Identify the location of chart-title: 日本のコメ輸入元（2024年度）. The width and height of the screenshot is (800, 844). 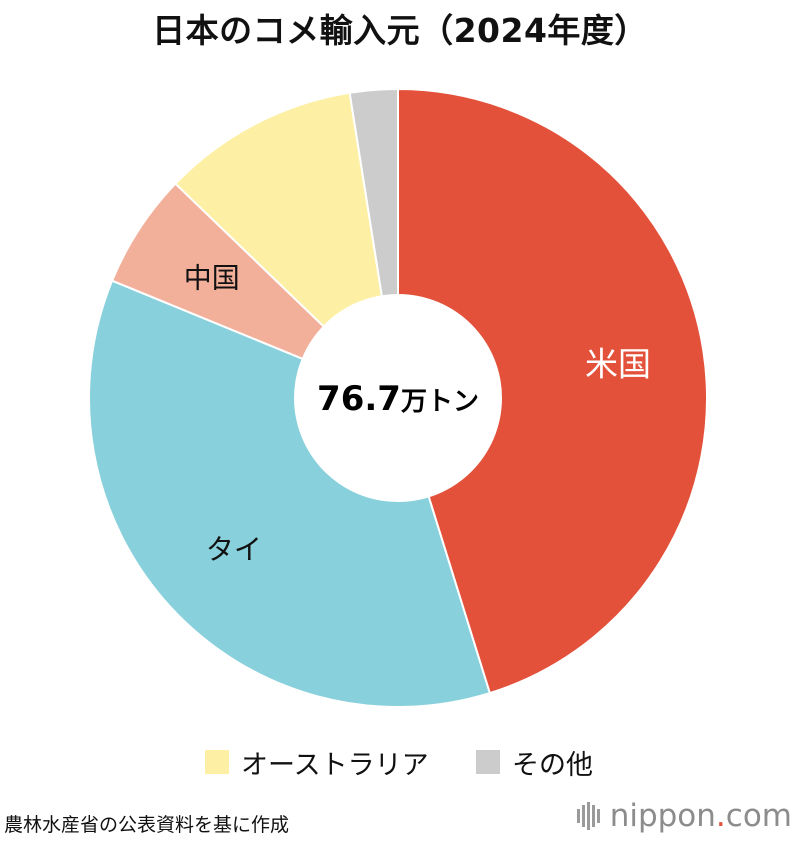
(400, 30).